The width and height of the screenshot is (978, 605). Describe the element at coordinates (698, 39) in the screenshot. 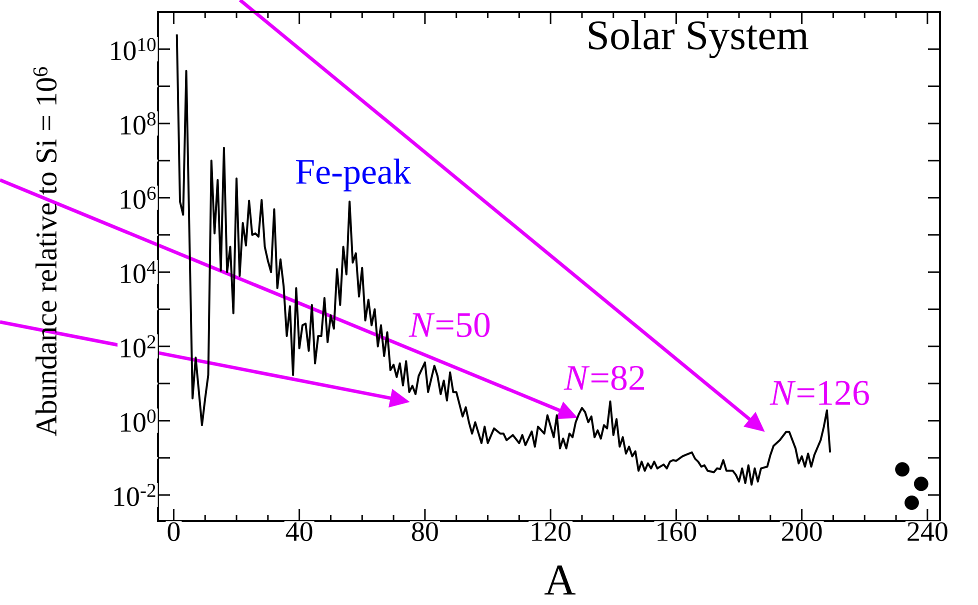

I see `chart-title: Solar System` at that location.